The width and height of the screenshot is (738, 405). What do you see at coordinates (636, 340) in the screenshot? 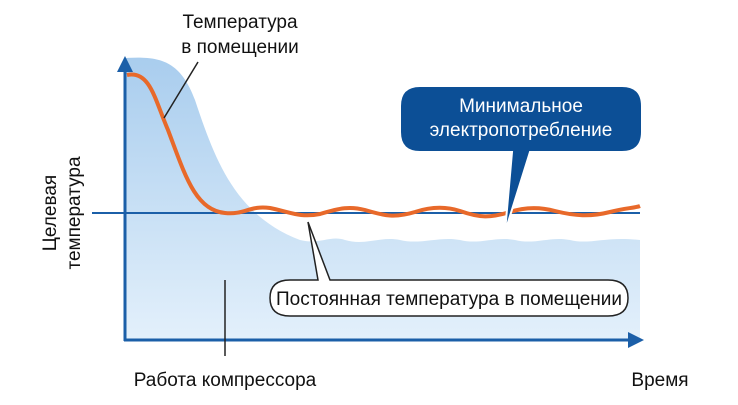
I see `x-axis-arrow` at bounding box center [636, 340].